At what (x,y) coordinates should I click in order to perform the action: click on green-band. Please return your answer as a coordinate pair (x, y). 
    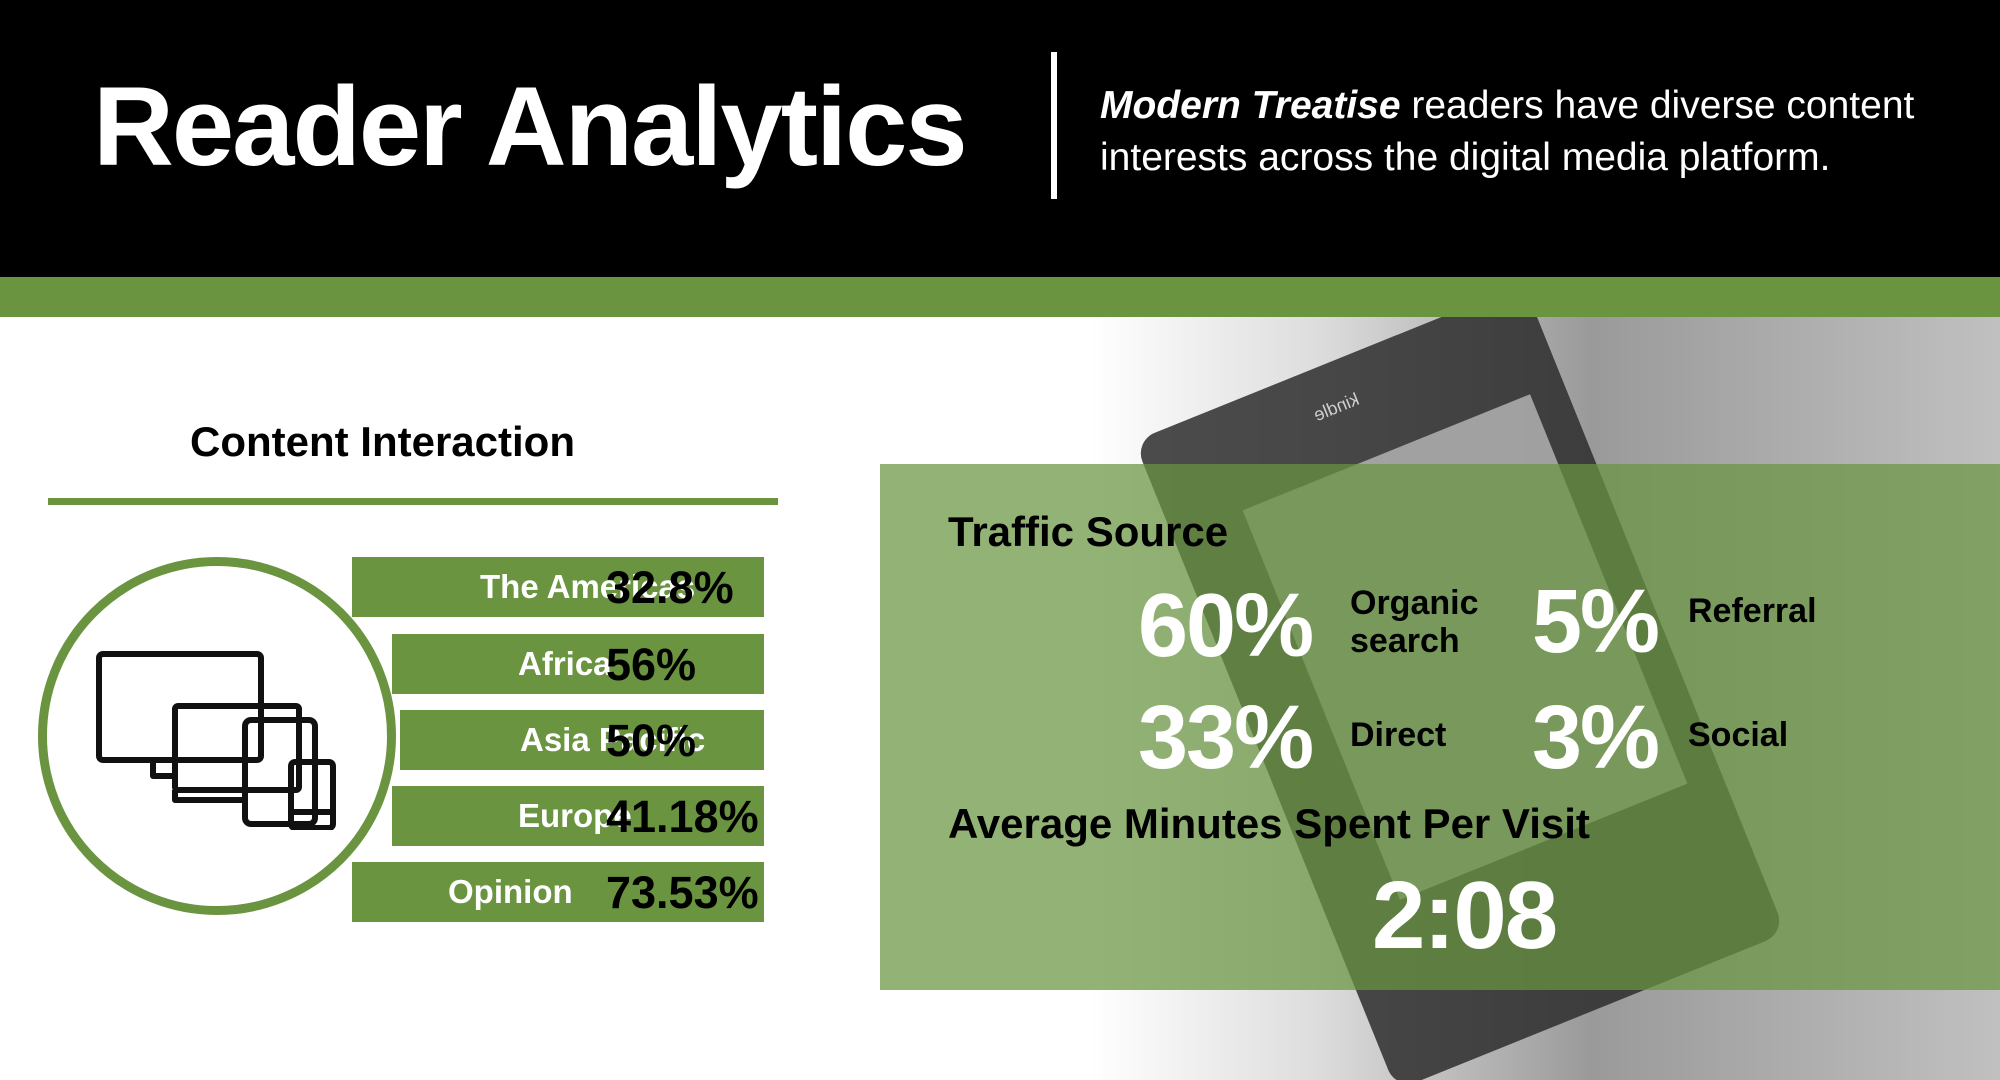
    Looking at the image, I should click on (1000, 297).